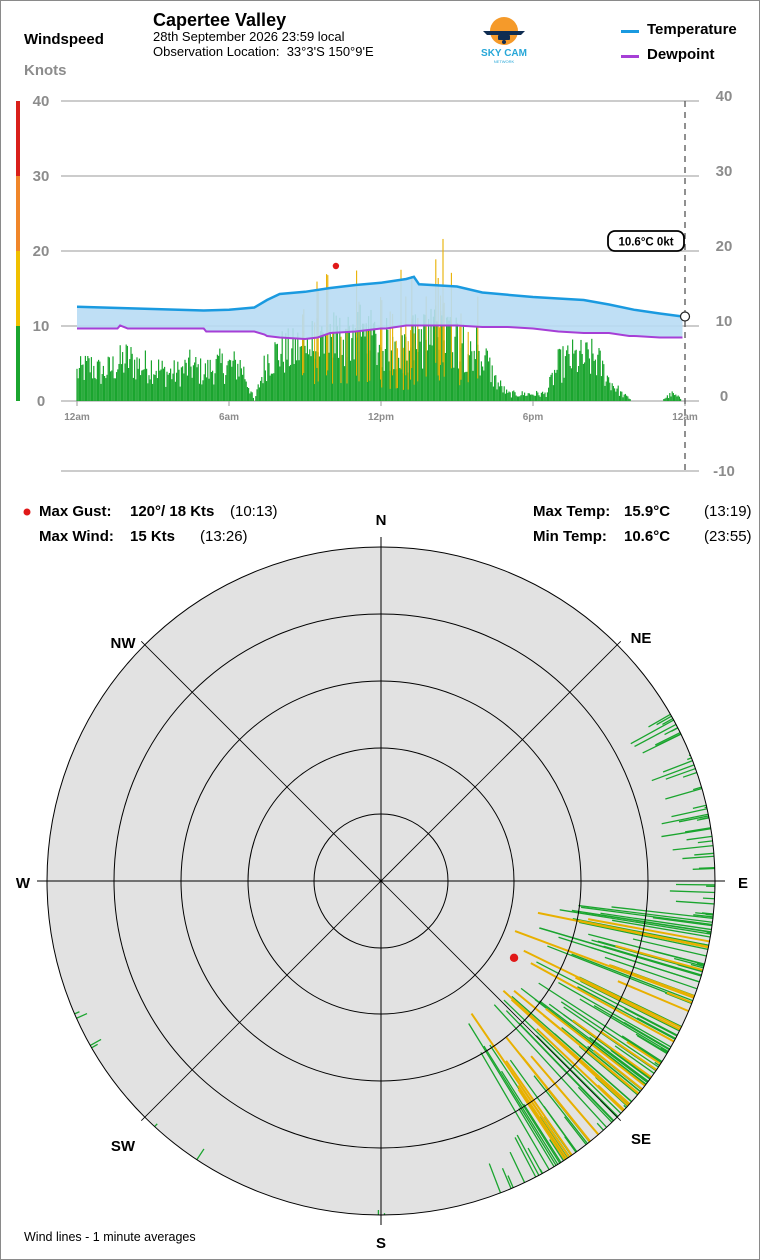  What do you see at coordinates (685, 316) in the screenshot?
I see `current-temp-point` at bounding box center [685, 316].